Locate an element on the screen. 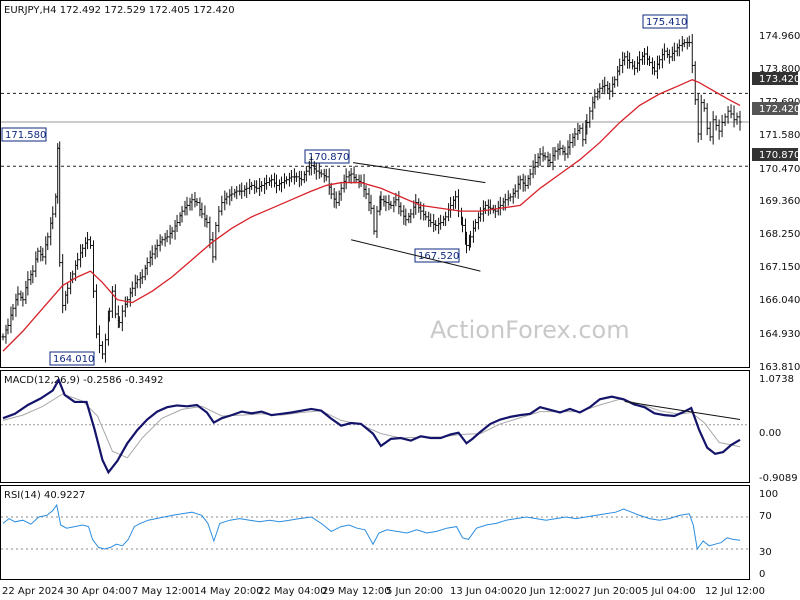  svg-text: 172.420 is located at coordinates (779, 109).